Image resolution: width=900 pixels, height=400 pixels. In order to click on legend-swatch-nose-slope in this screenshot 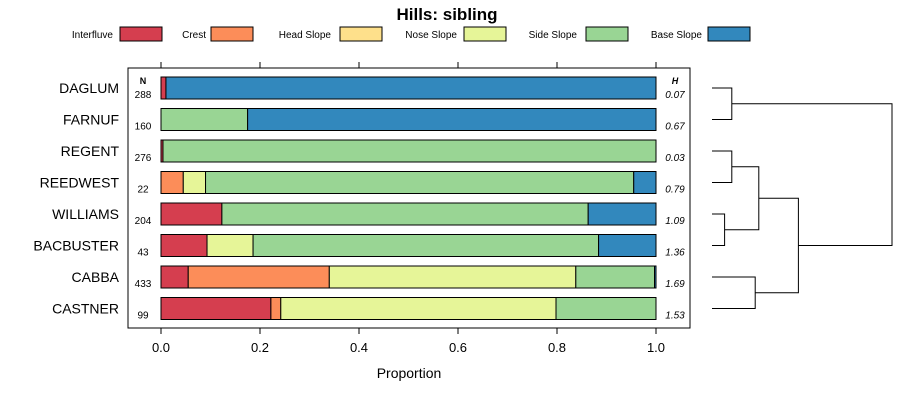, I will do `click(485, 34)`.